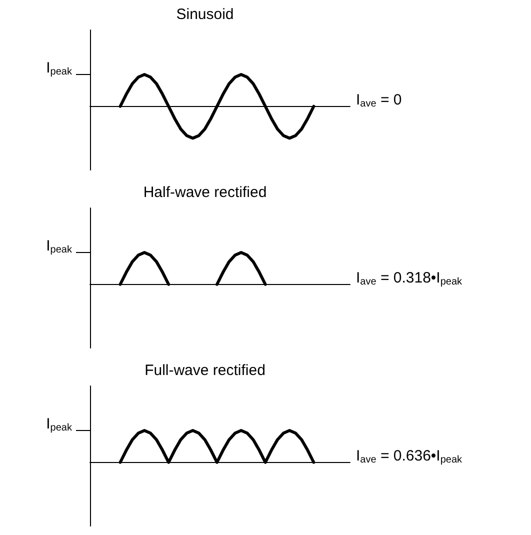 Image resolution: width=531 pixels, height=535 pixels. What do you see at coordinates (205, 14) in the screenshot?
I see `chart-title: Sinusoid` at bounding box center [205, 14].